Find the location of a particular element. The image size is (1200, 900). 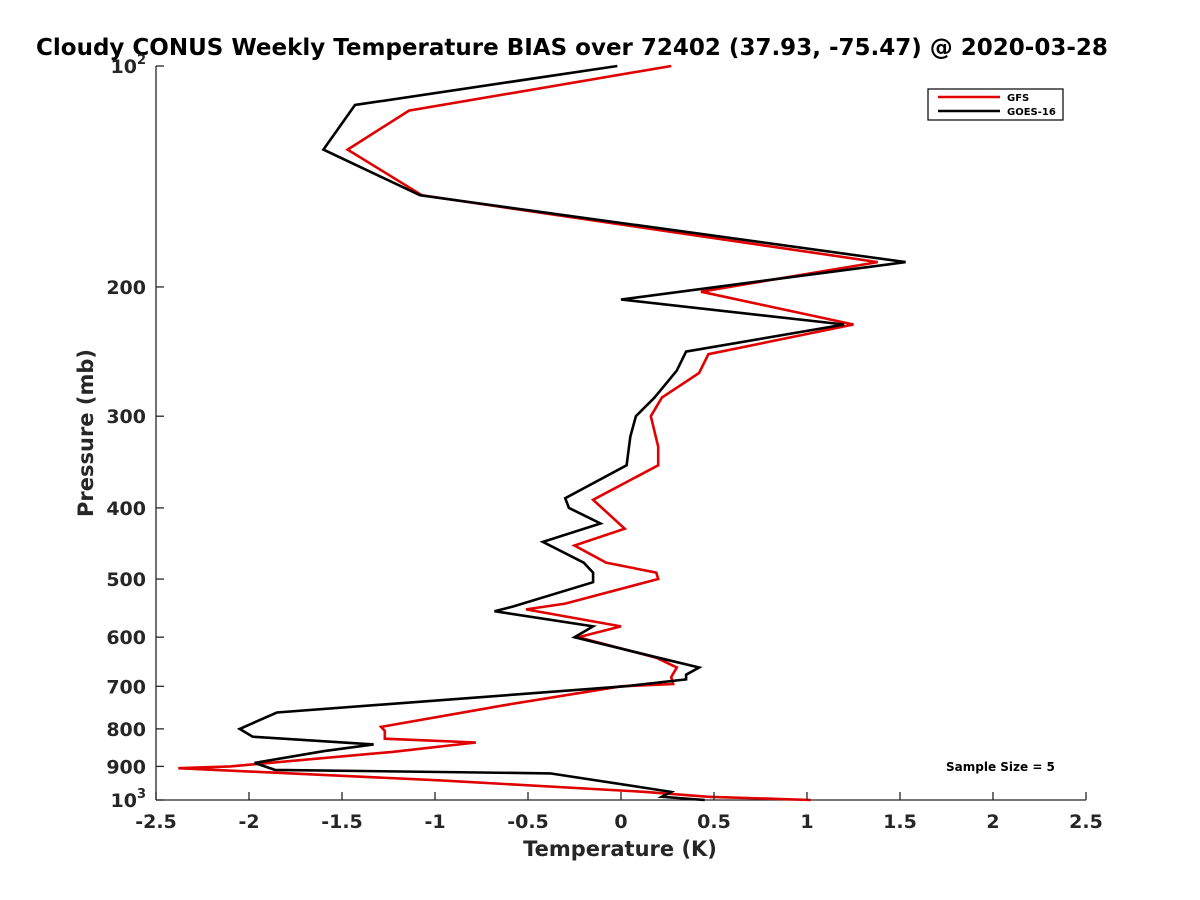

y-axis-ticks: 10² 200 300 400 500 600 700 800 900 10³ is located at coordinates (135, 432).